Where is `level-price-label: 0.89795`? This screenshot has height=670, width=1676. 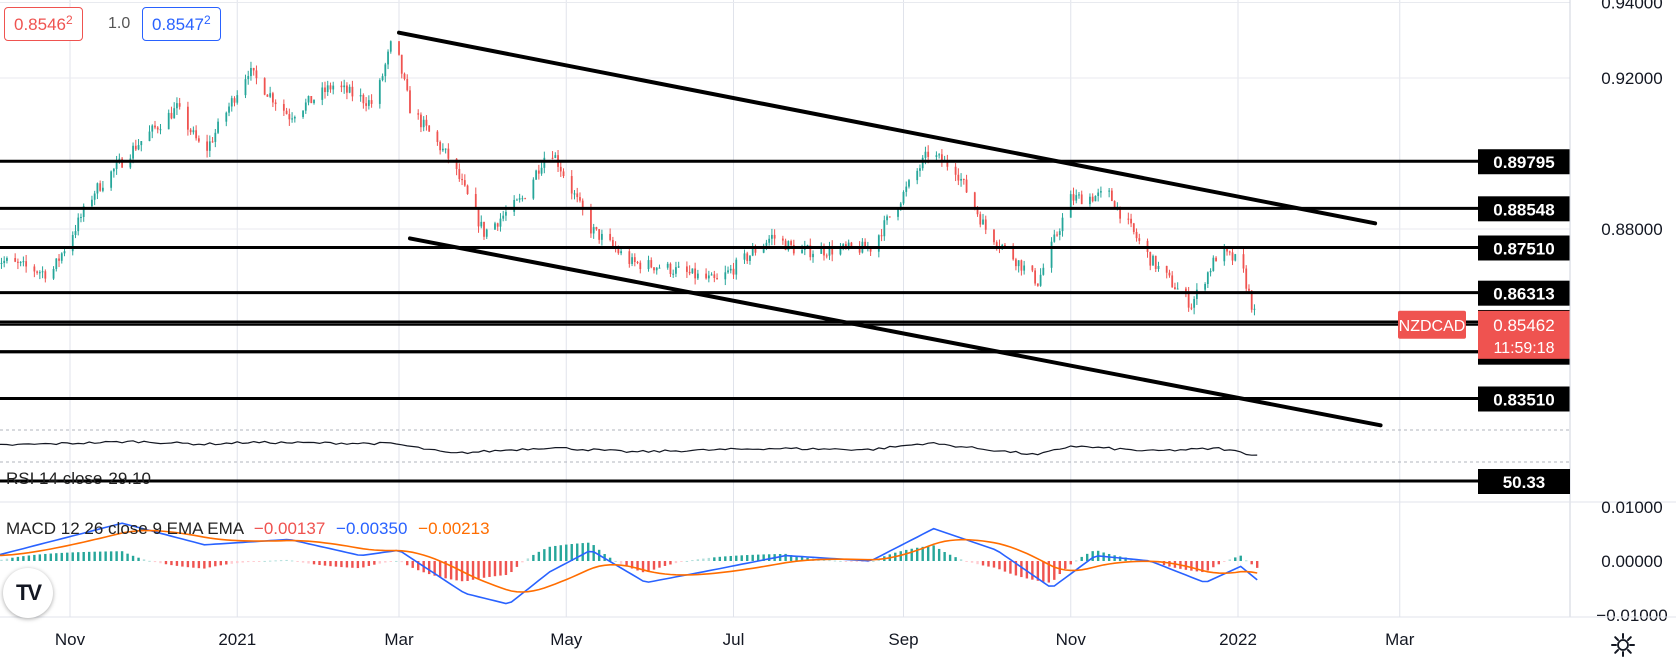
level-price-label: 0.89795 is located at coordinates (1523, 162).